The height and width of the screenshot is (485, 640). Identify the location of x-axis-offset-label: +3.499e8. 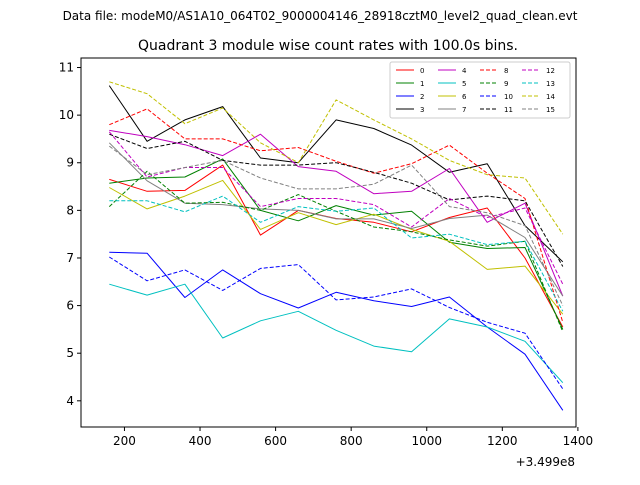
(545, 462).